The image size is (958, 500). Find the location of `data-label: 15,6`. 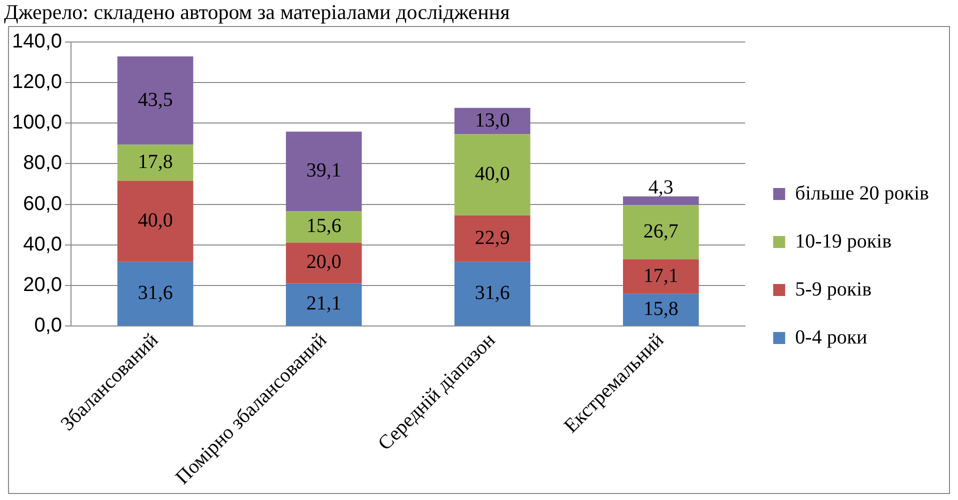

data-label: 15,6 is located at coordinates (324, 226).